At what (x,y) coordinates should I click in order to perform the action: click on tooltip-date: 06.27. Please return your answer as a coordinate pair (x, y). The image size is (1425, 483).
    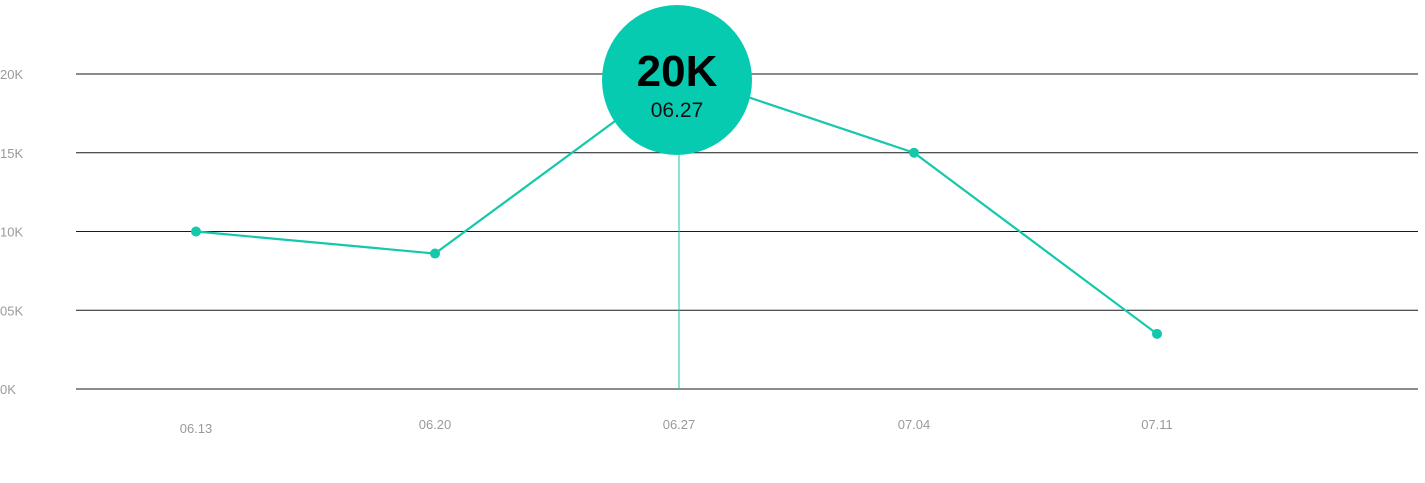
    Looking at the image, I should click on (677, 110).